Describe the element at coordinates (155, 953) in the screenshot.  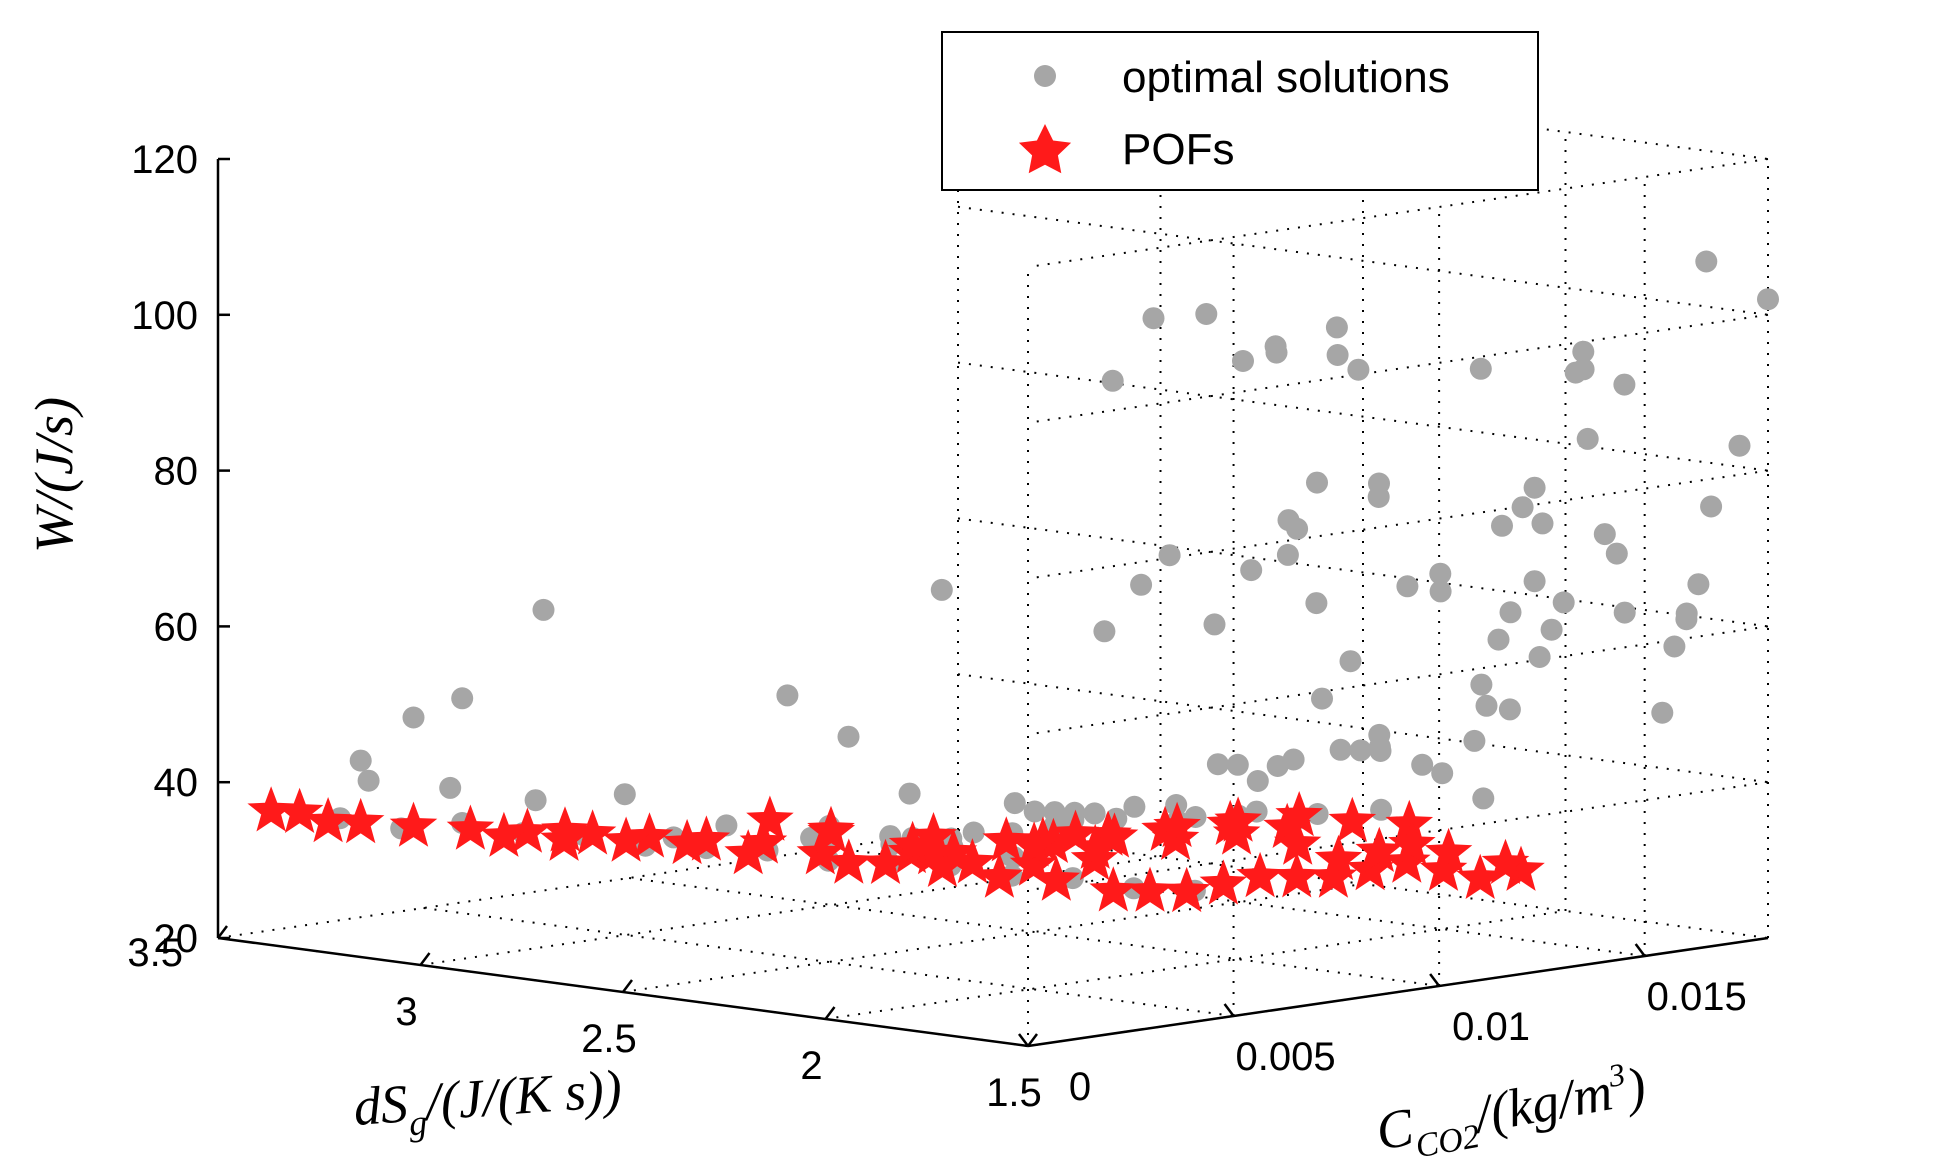
I see `x-tick-label: 3.5` at that location.